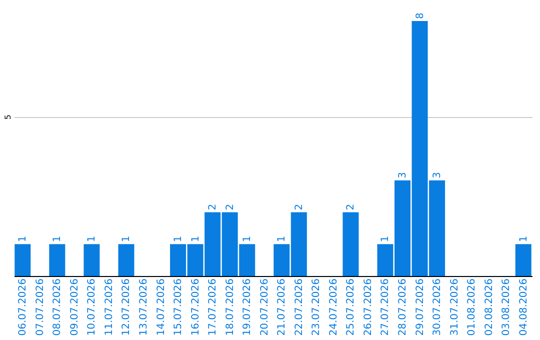 This screenshot has height=340, width=540. What do you see at coordinates (92, 307) in the screenshot?
I see `x-tick-label: 10.07.2026` at bounding box center [92, 307].